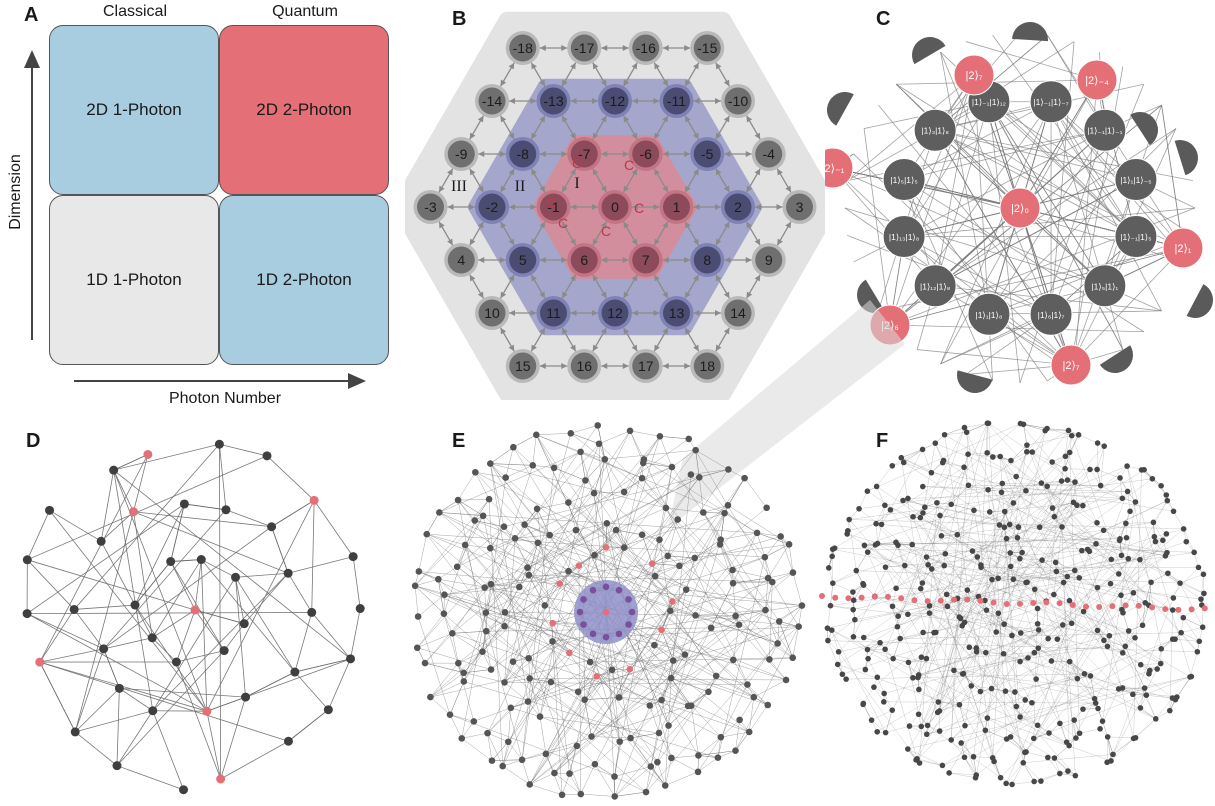 Image resolution: width=1215 pixels, height=806 pixels. Describe the element at coordinates (523, 48) in the screenshot. I see `lattice-node-label: -18` at that location.